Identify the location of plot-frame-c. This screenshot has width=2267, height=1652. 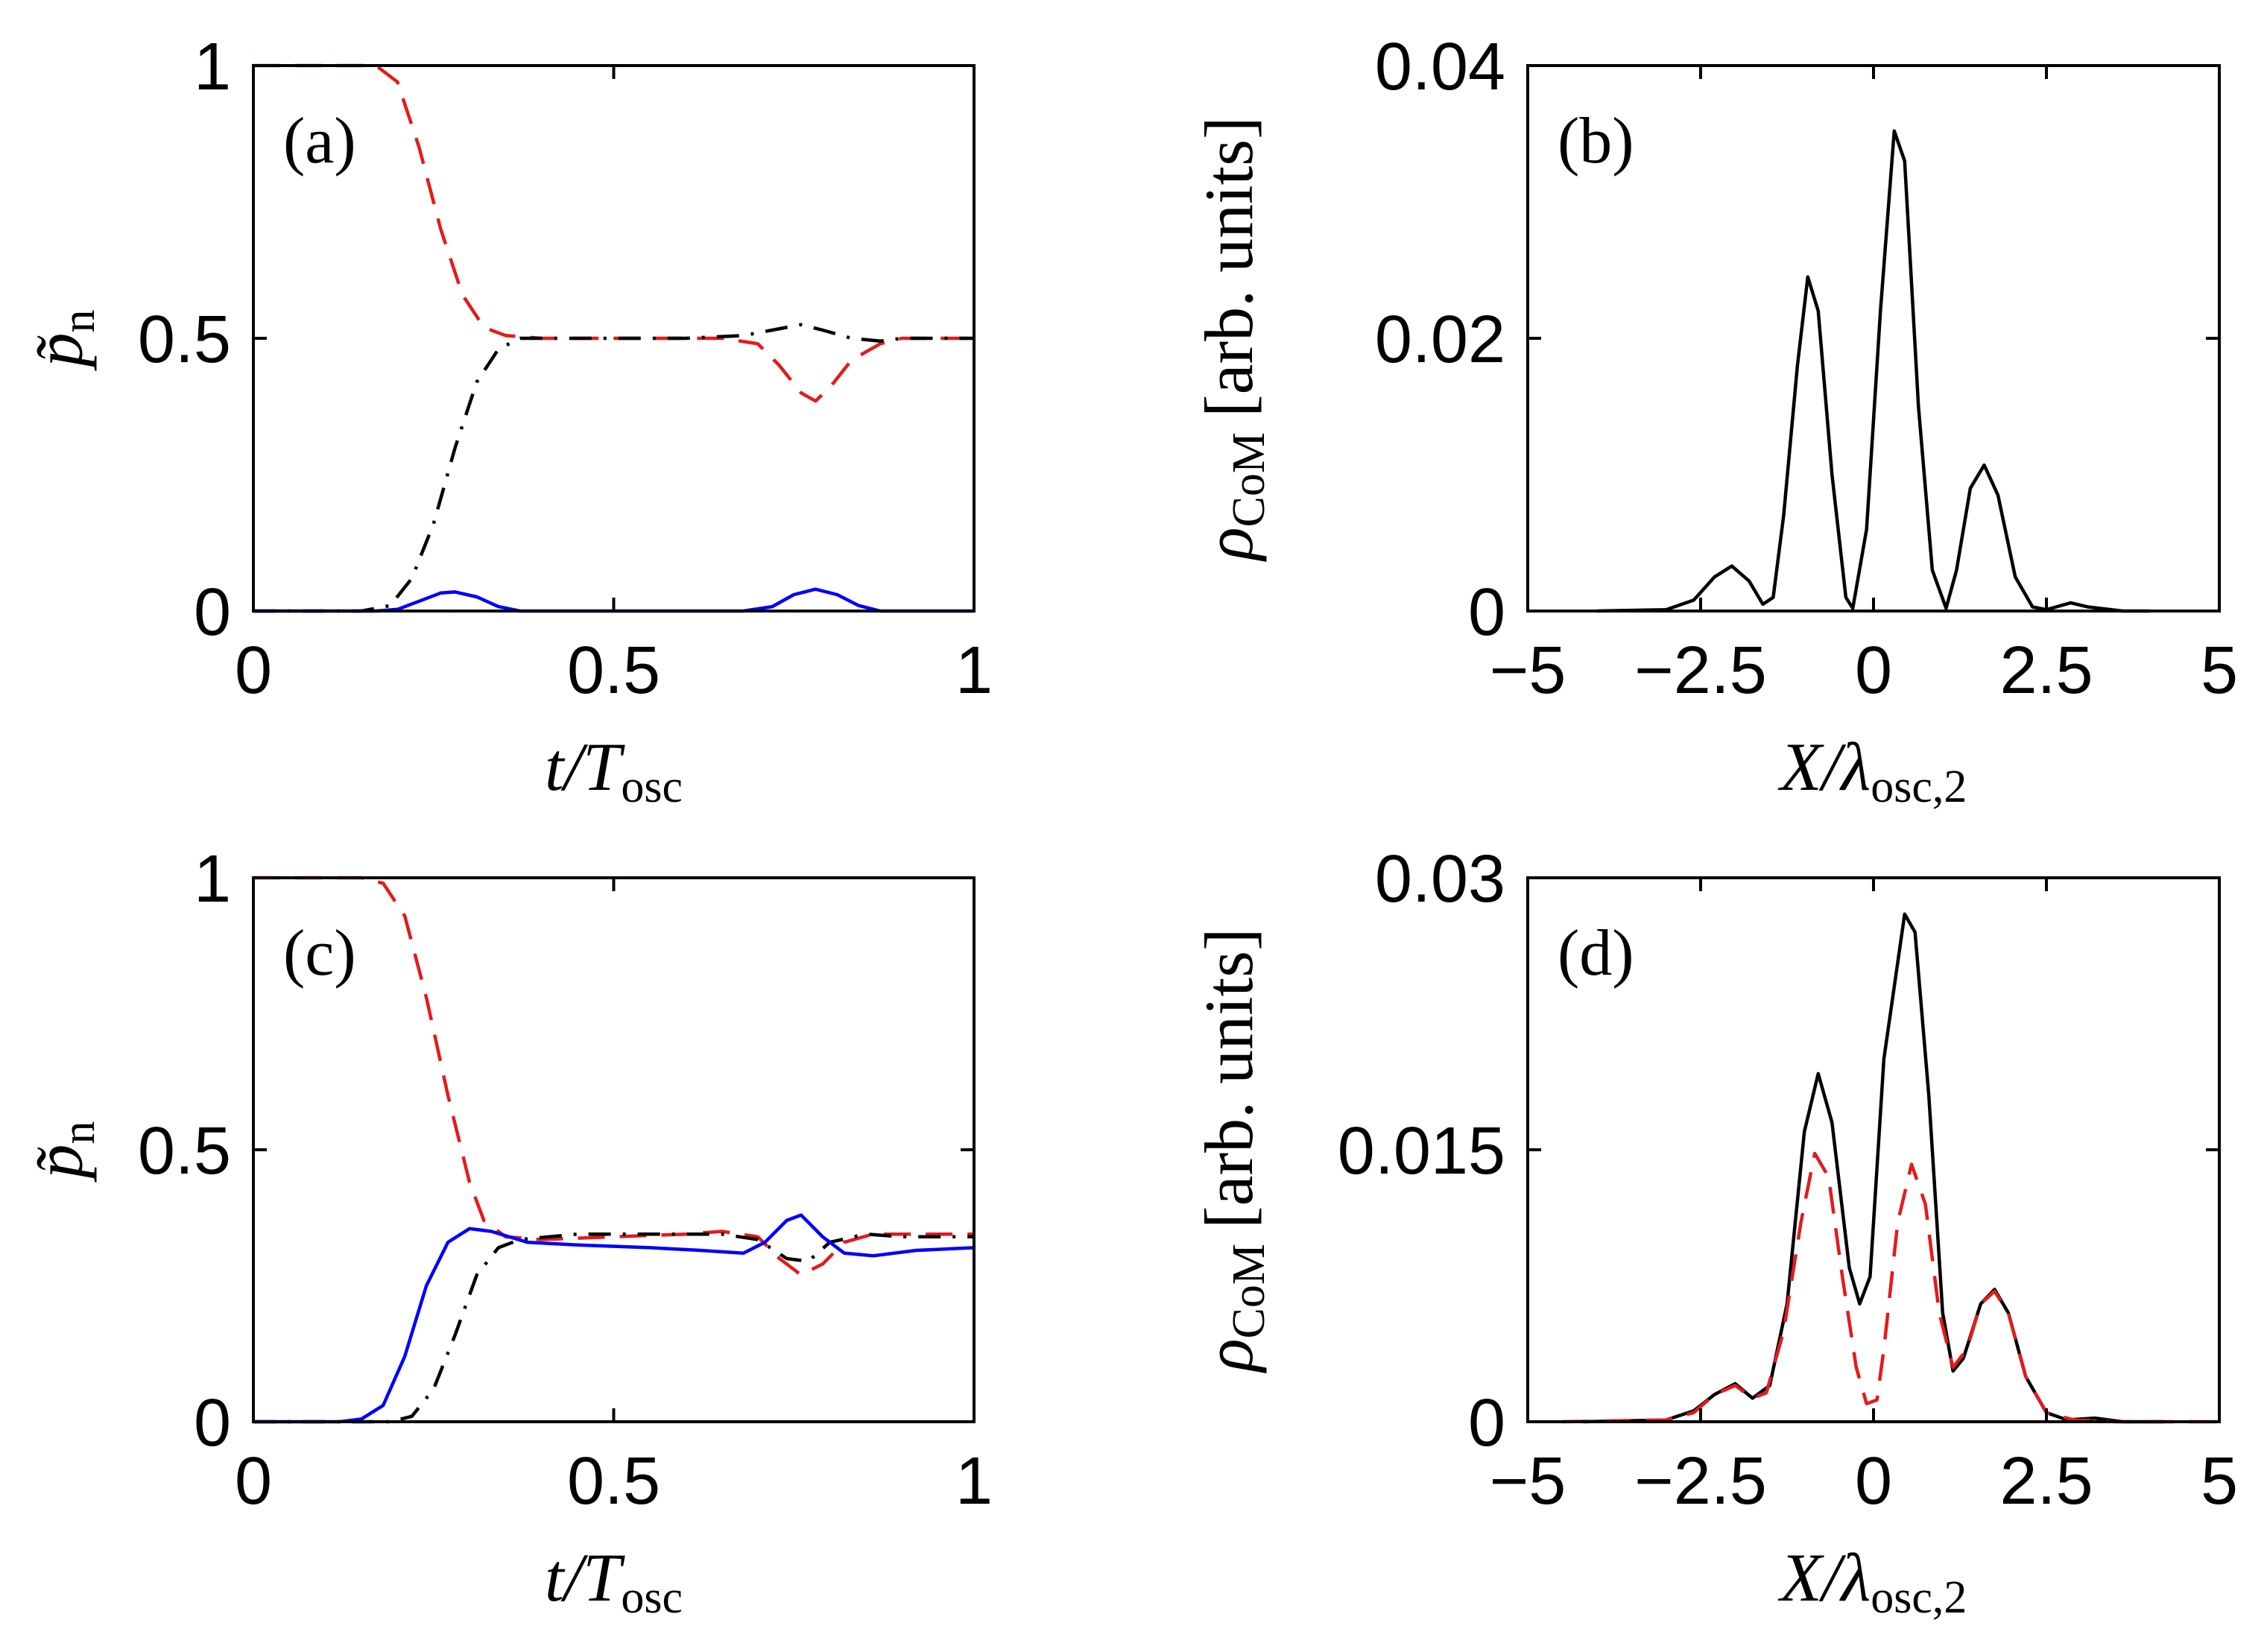
(614, 1150).